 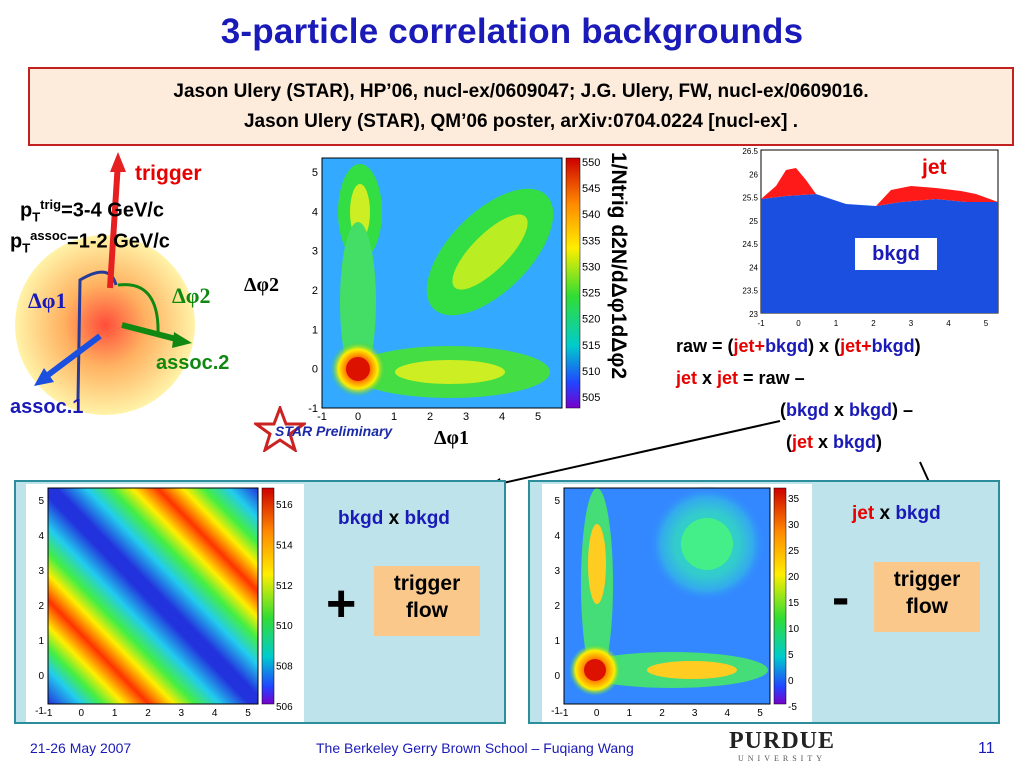 What do you see at coordinates (49, 235) in the screenshot?
I see `pt-assoc-sup: assoc` at bounding box center [49, 235].